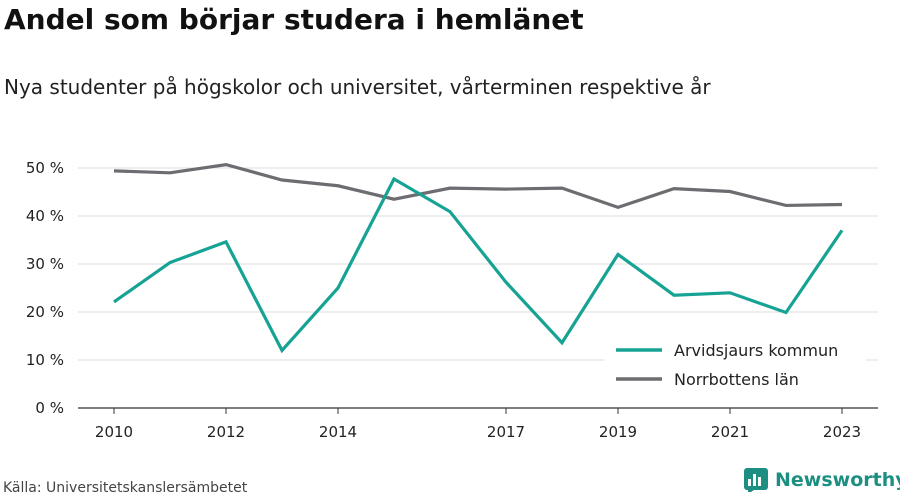 The width and height of the screenshot is (900, 500). I want to click on x-tick-label: 2012, so click(226, 432).